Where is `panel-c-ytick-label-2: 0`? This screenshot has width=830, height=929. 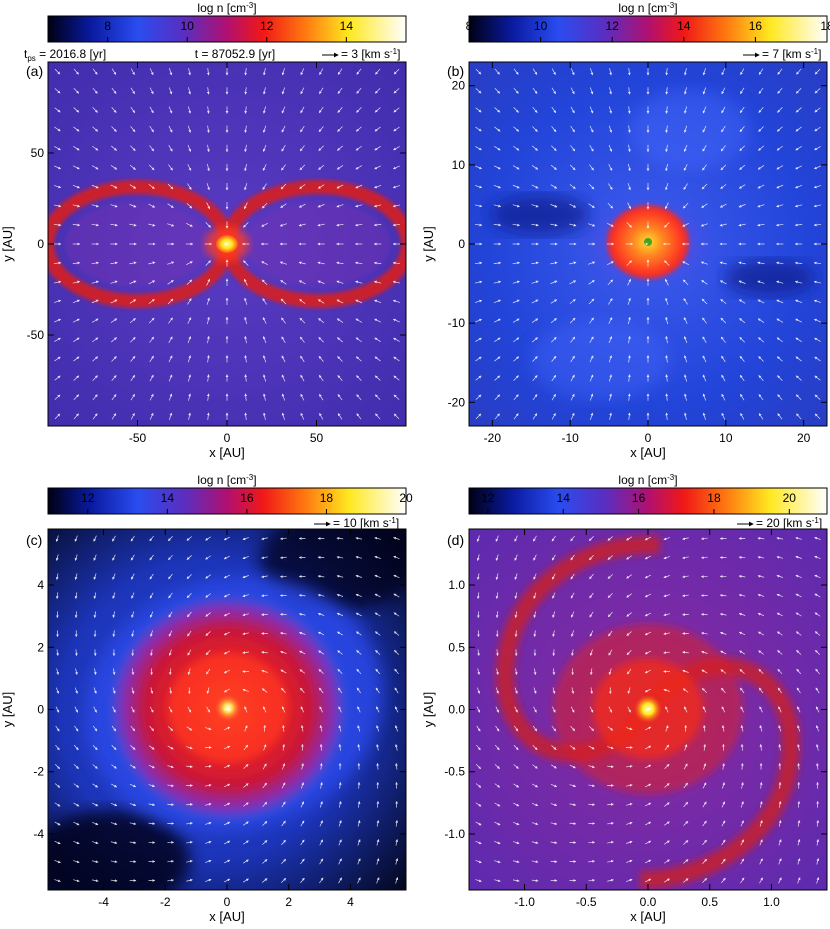
panel-c-ytick-label-2: 0 is located at coordinates (40, 710).